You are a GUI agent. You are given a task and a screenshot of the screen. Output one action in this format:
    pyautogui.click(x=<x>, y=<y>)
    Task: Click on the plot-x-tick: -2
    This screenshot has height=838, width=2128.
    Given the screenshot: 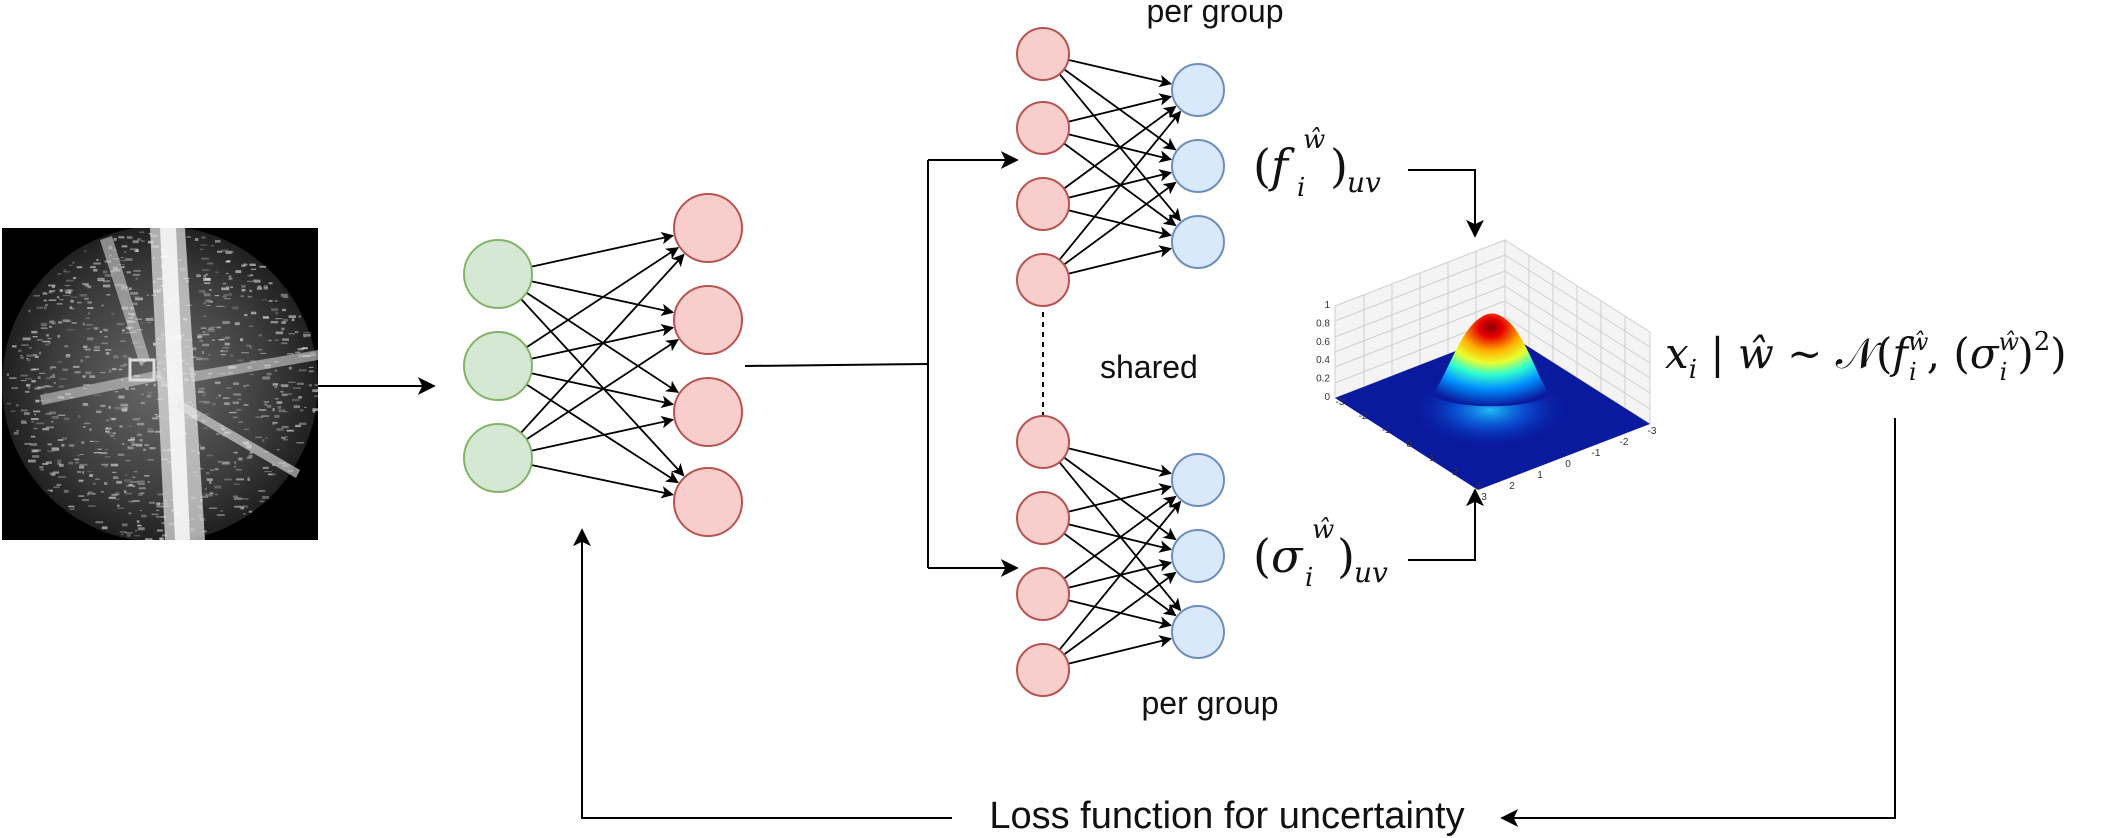 What is the action you would take?
    pyautogui.click(x=1363, y=416)
    